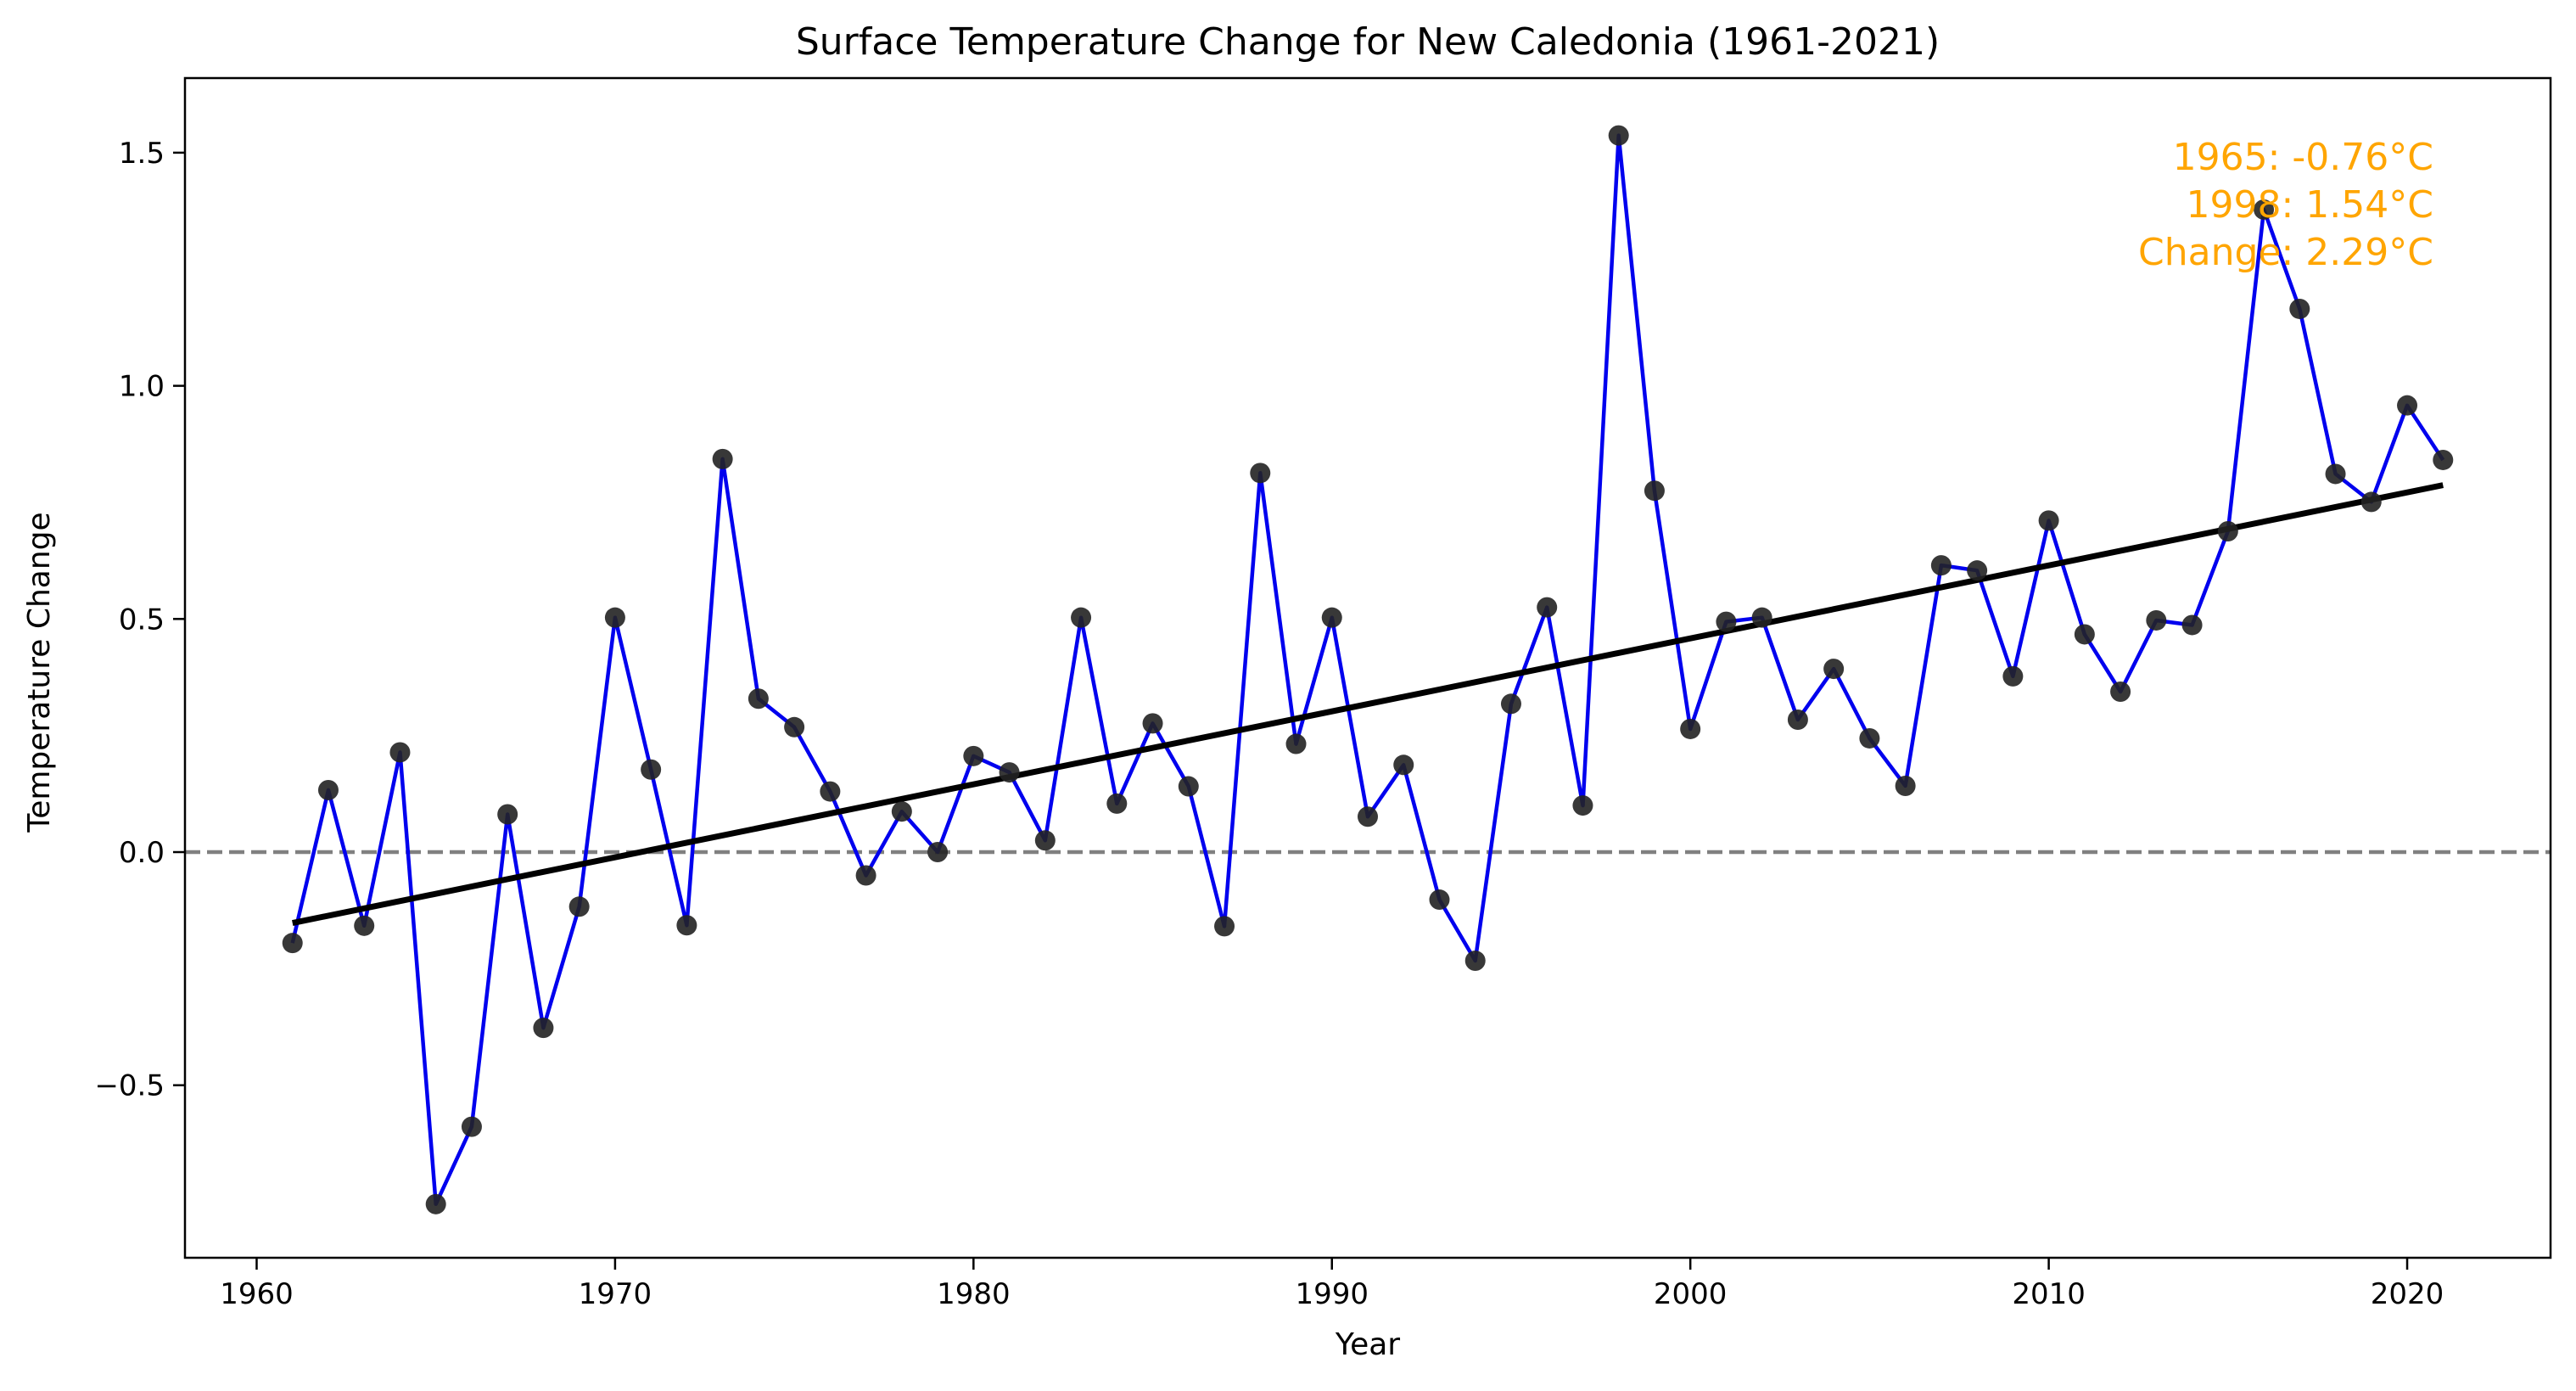 The height and width of the screenshot is (1391, 2576). I want to click on y-tick-label: −0.5, so click(129, 1086).